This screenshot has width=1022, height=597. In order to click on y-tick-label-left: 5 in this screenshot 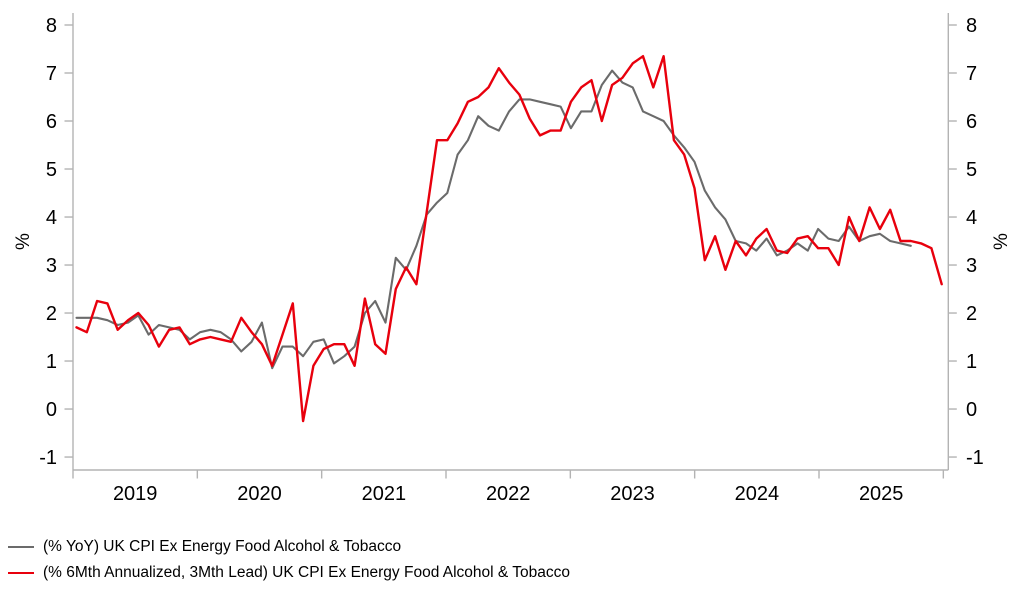, I will do `click(51, 170)`.